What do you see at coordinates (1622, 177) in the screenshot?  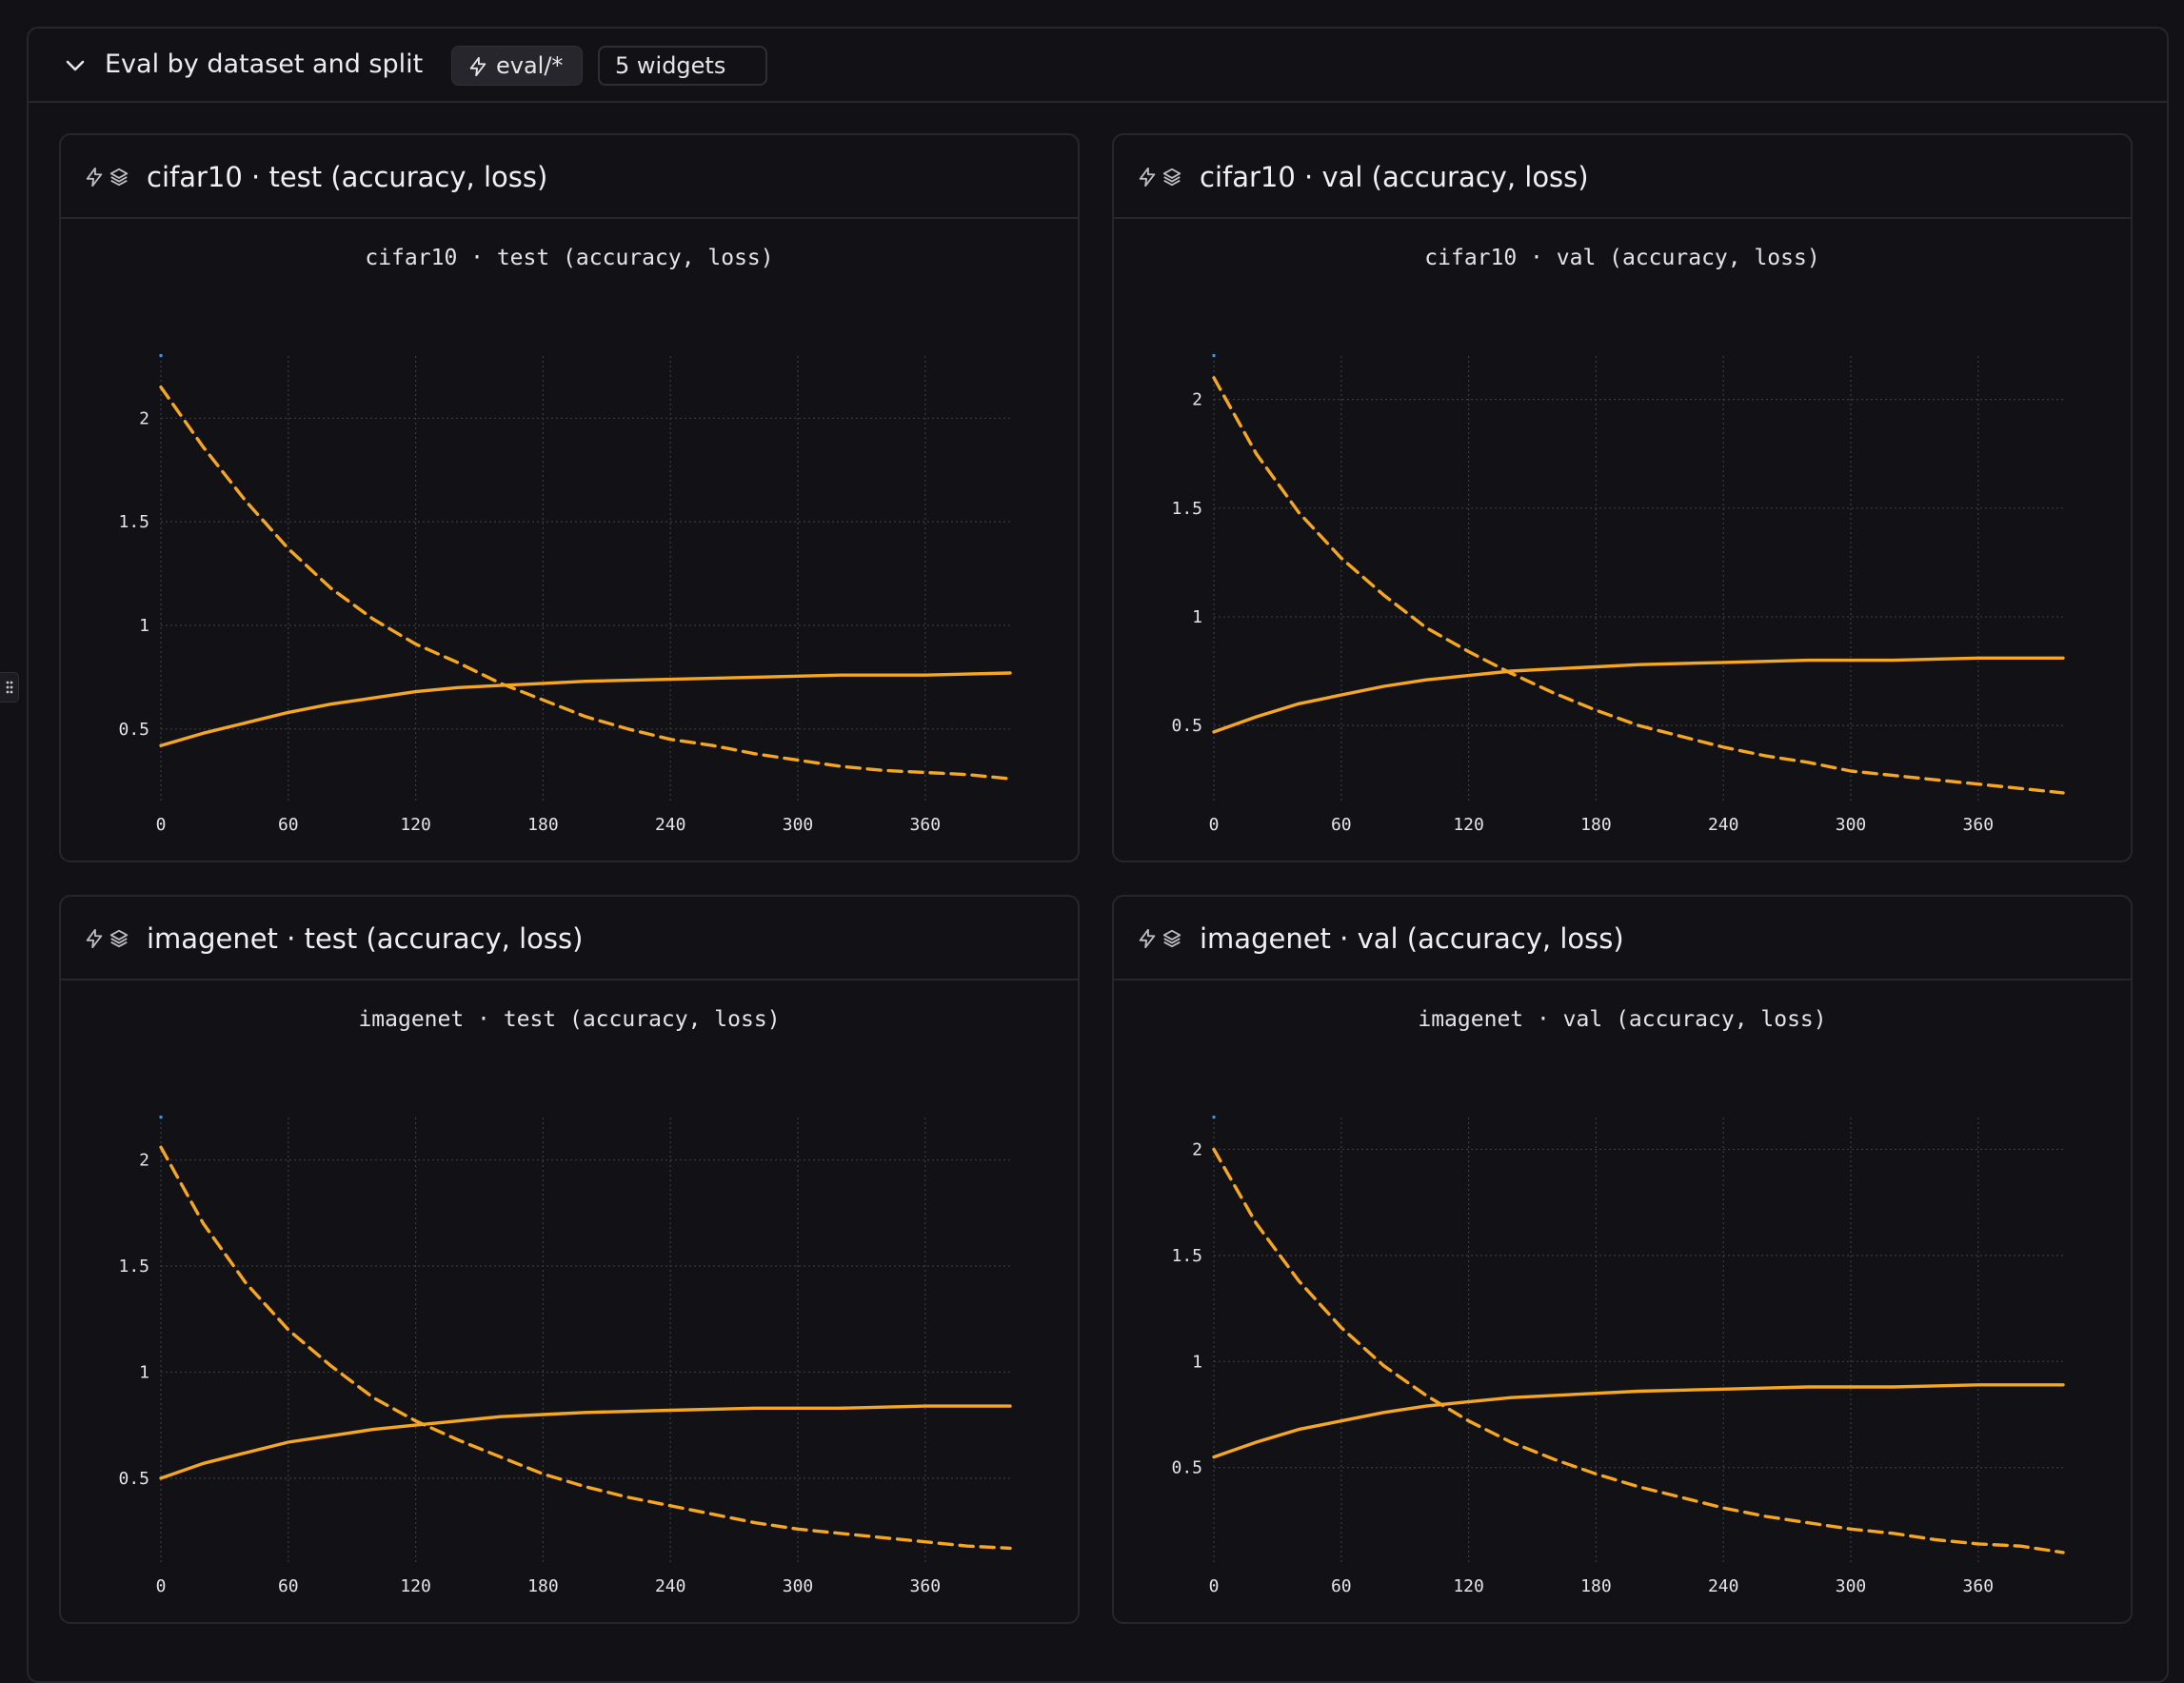 I see `widget-header: cifar10 · val (accuracy, loss)` at bounding box center [1622, 177].